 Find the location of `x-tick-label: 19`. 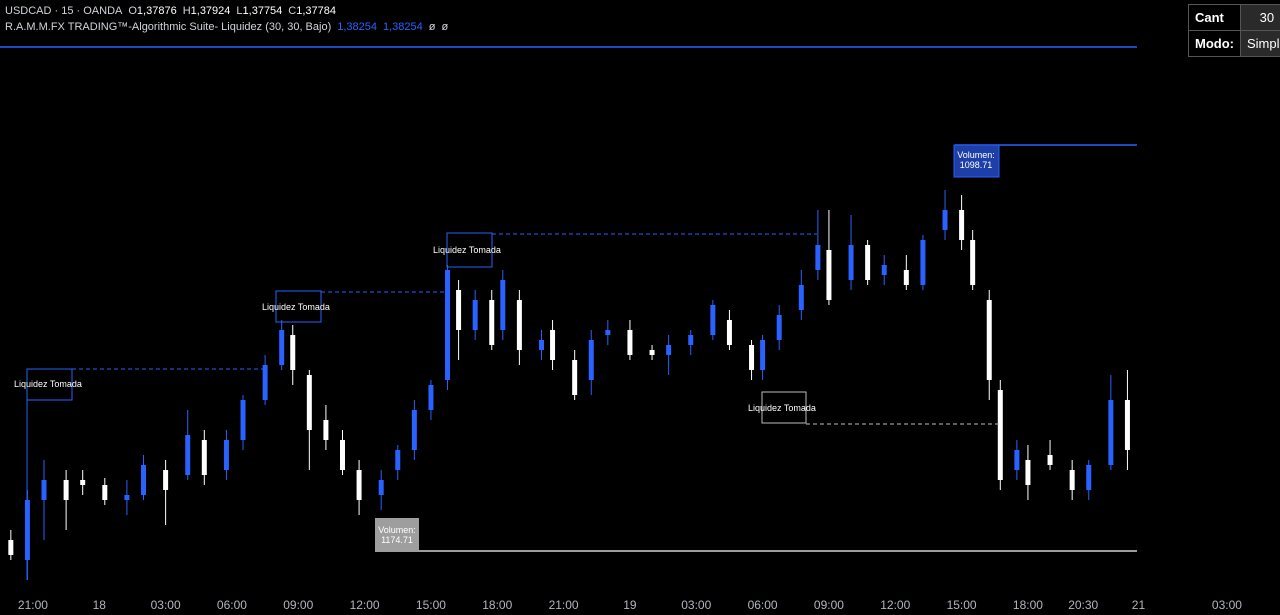

x-tick-label: 19 is located at coordinates (630, 605).